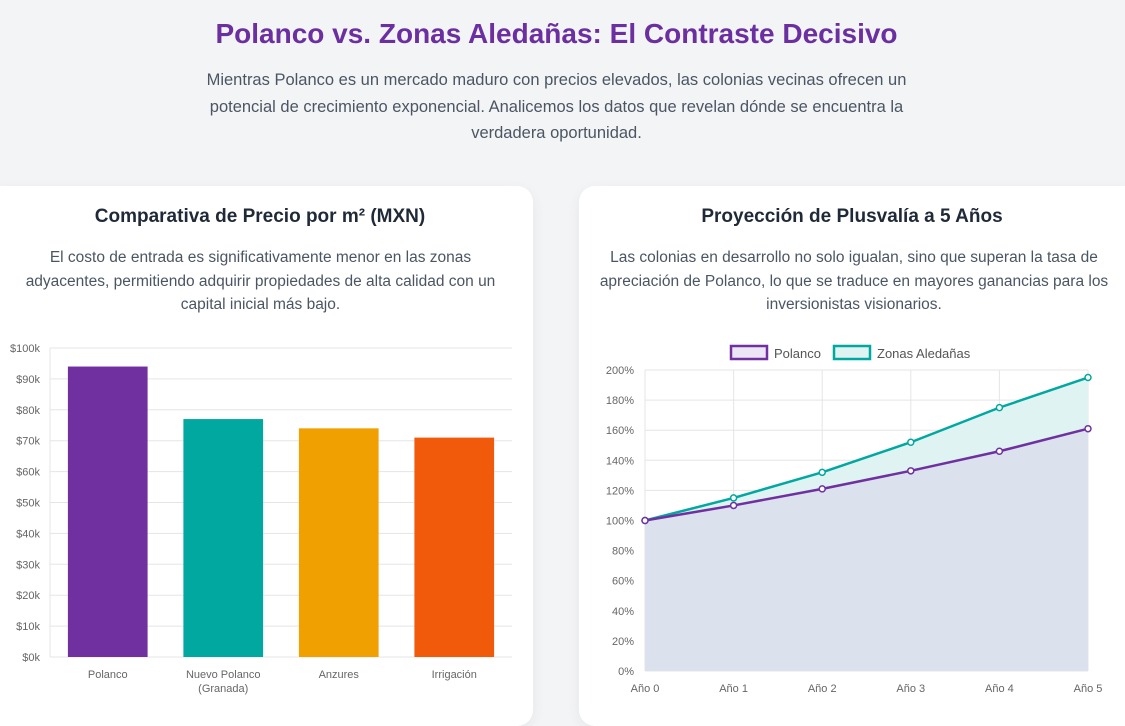 Image resolution: width=1125 pixels, height=726 pixels. I want to click on line-y-tick-label: 0%, so click(626, 672).